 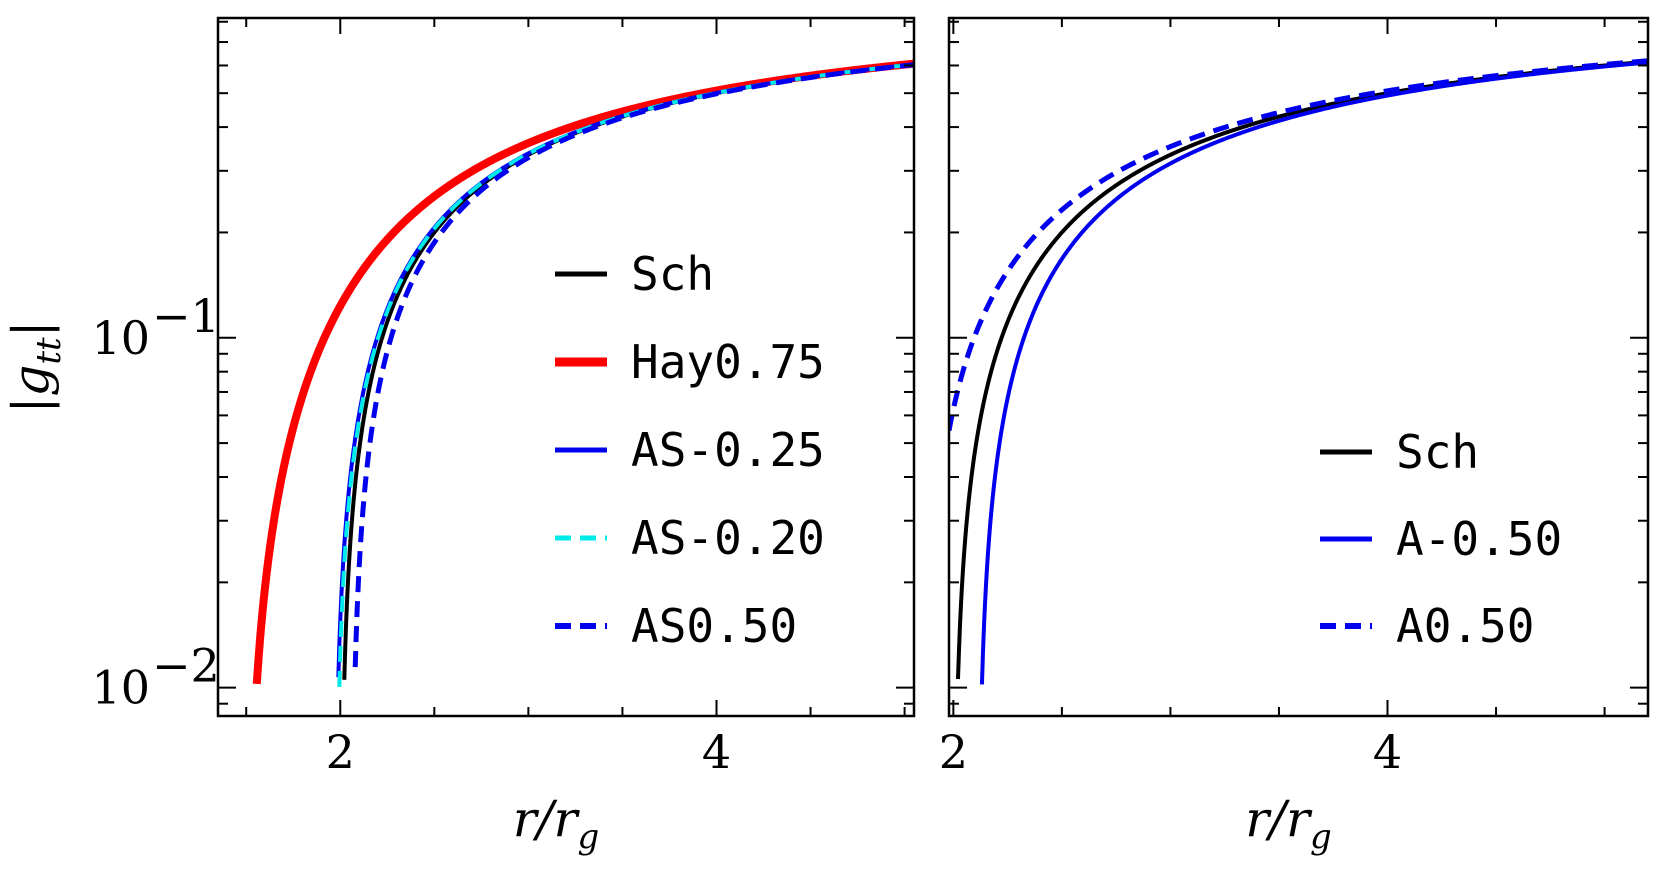 What do you see at coordinates (1479, 539) in the screenshot?
I see `legend-label-a-0.50: A-0.50` at bounding box center [1479, 539].